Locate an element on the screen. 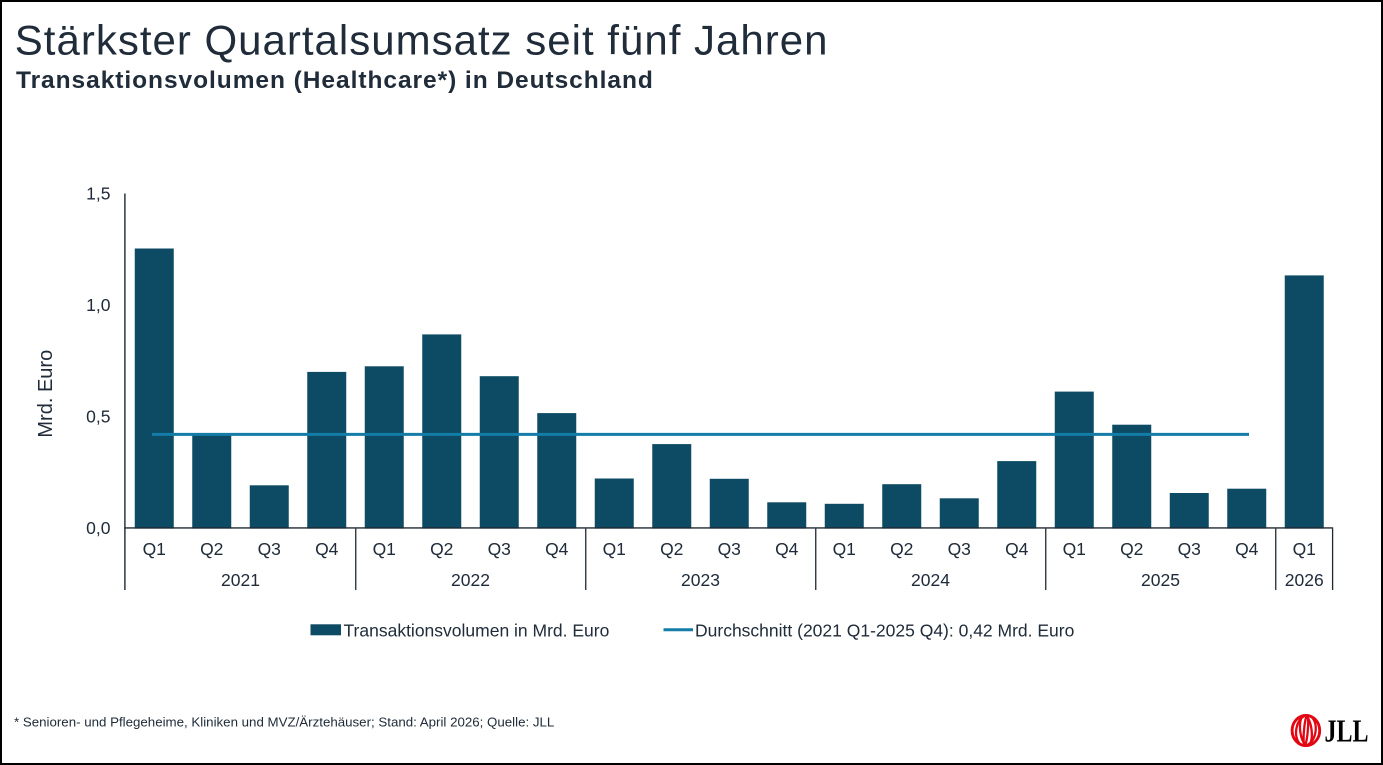 The width and height of the screenshot is (1383, 765). svg-text: 1,0 is located at coordinates (98, 305).